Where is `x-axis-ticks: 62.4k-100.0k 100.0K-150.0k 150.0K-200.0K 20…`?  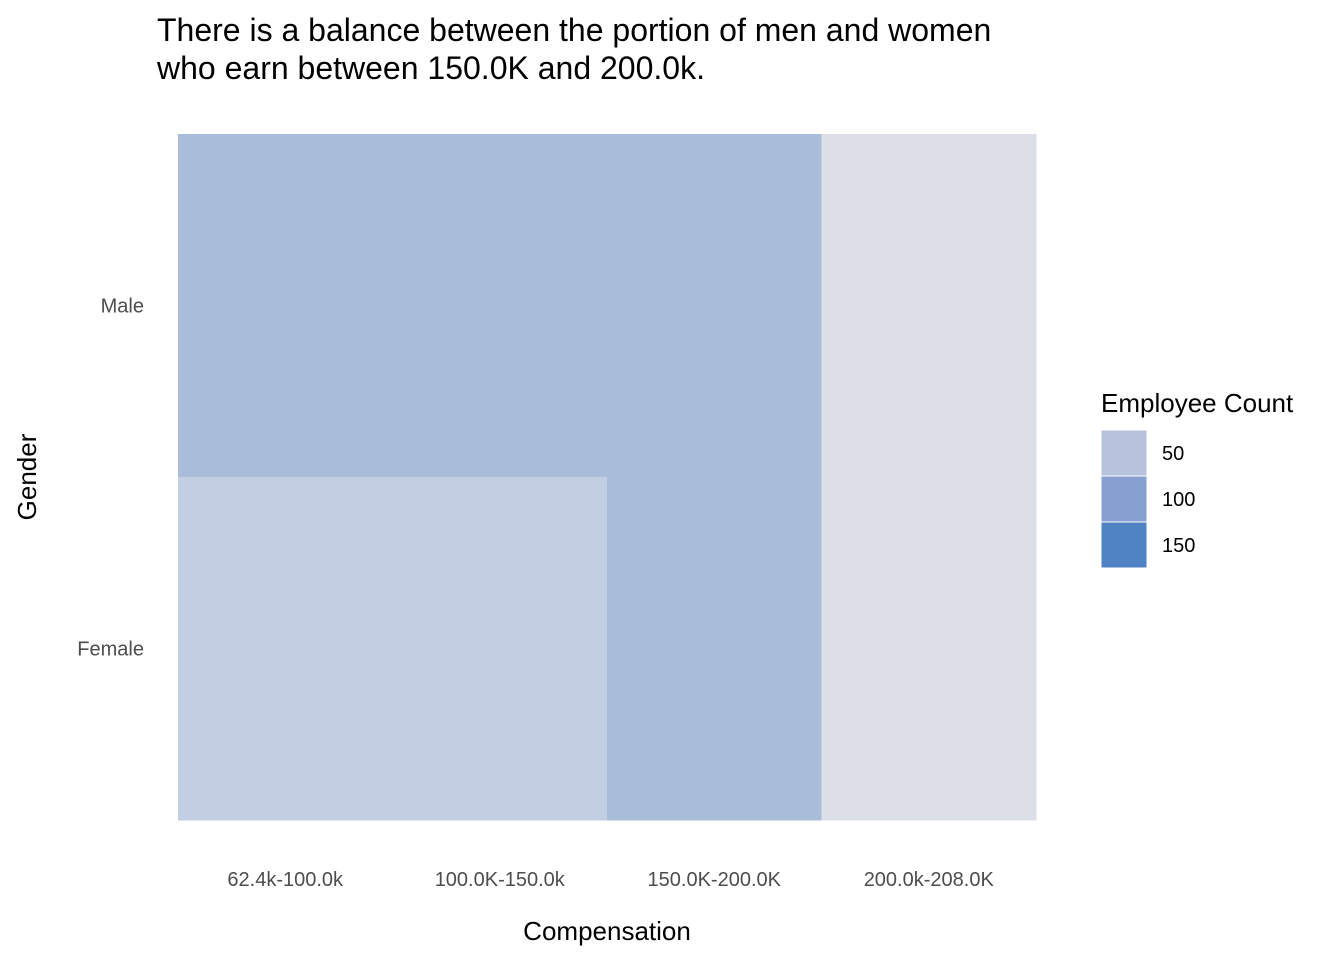
x-axis-ticks: 62.4k-100.0k 100.0K-150.0k 150.0K-200.0K 20… is located at coordinates (610, 880).